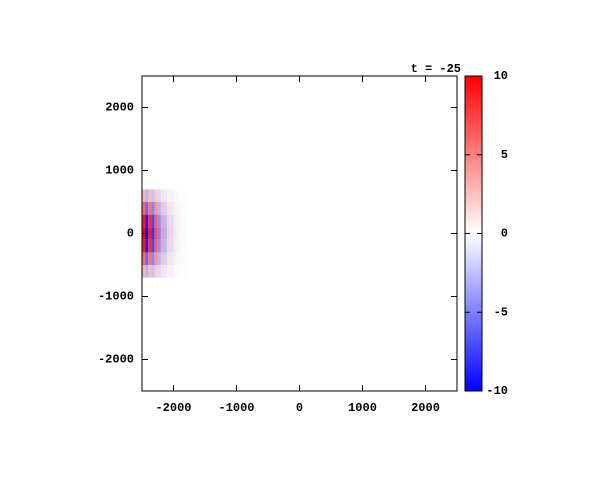  What do you see at coordinates (504, 234) in the screenshot?
I see `colorbar-tick-label: 0` at bounding box center [504, 234].